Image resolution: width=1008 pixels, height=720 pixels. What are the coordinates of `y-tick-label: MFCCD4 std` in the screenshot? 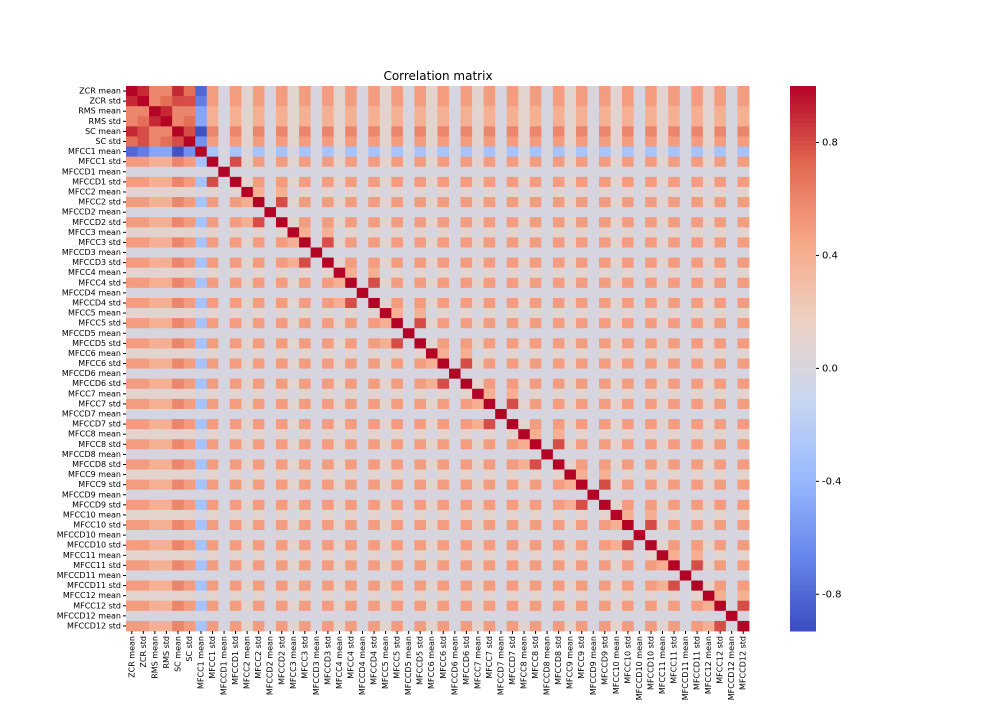 It's located at (96, 302).